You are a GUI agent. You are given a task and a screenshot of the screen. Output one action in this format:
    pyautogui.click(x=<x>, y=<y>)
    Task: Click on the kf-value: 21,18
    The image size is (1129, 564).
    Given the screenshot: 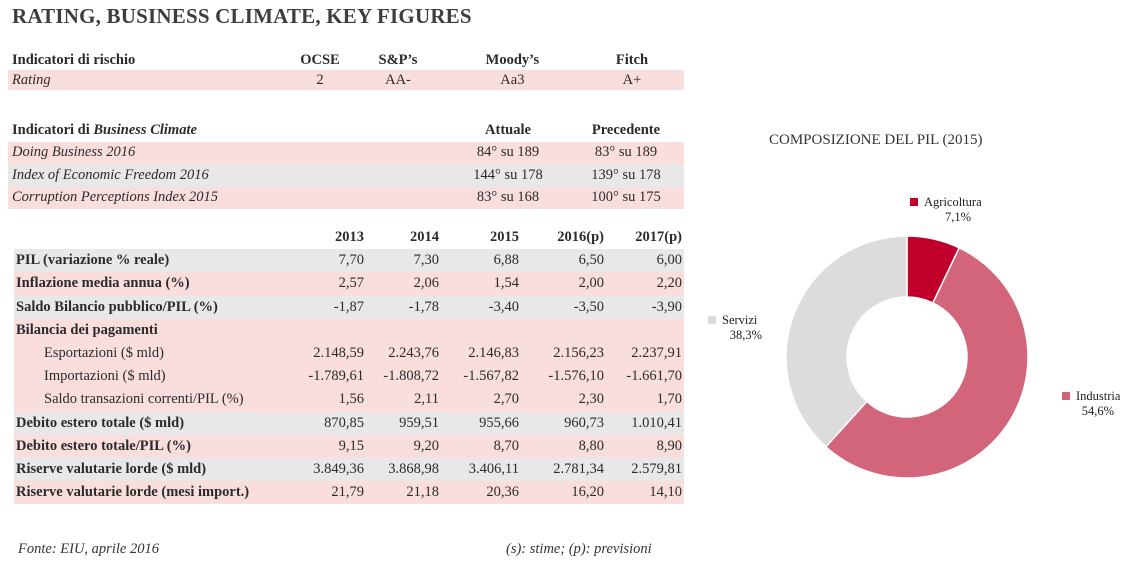 What is the action you would take?
    pyautogui.click(x=403, y=493)
    